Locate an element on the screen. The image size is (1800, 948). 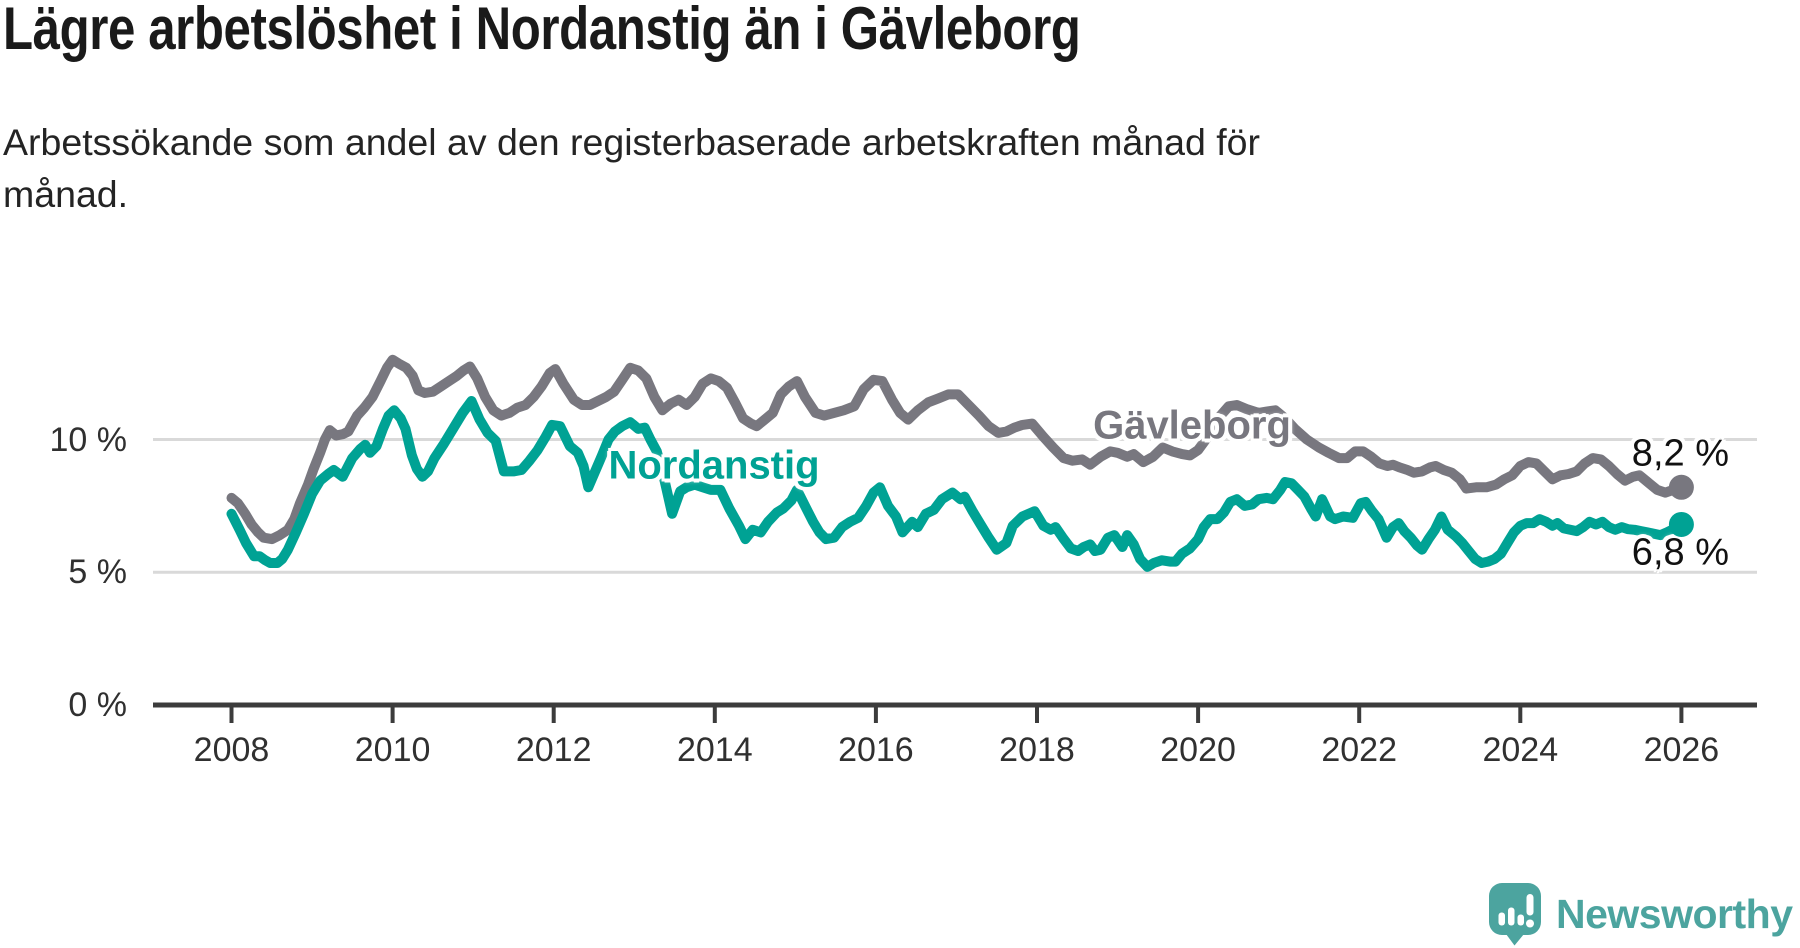
newsworthy-logo: Newsworthy is located at coordinates (1640, 914).